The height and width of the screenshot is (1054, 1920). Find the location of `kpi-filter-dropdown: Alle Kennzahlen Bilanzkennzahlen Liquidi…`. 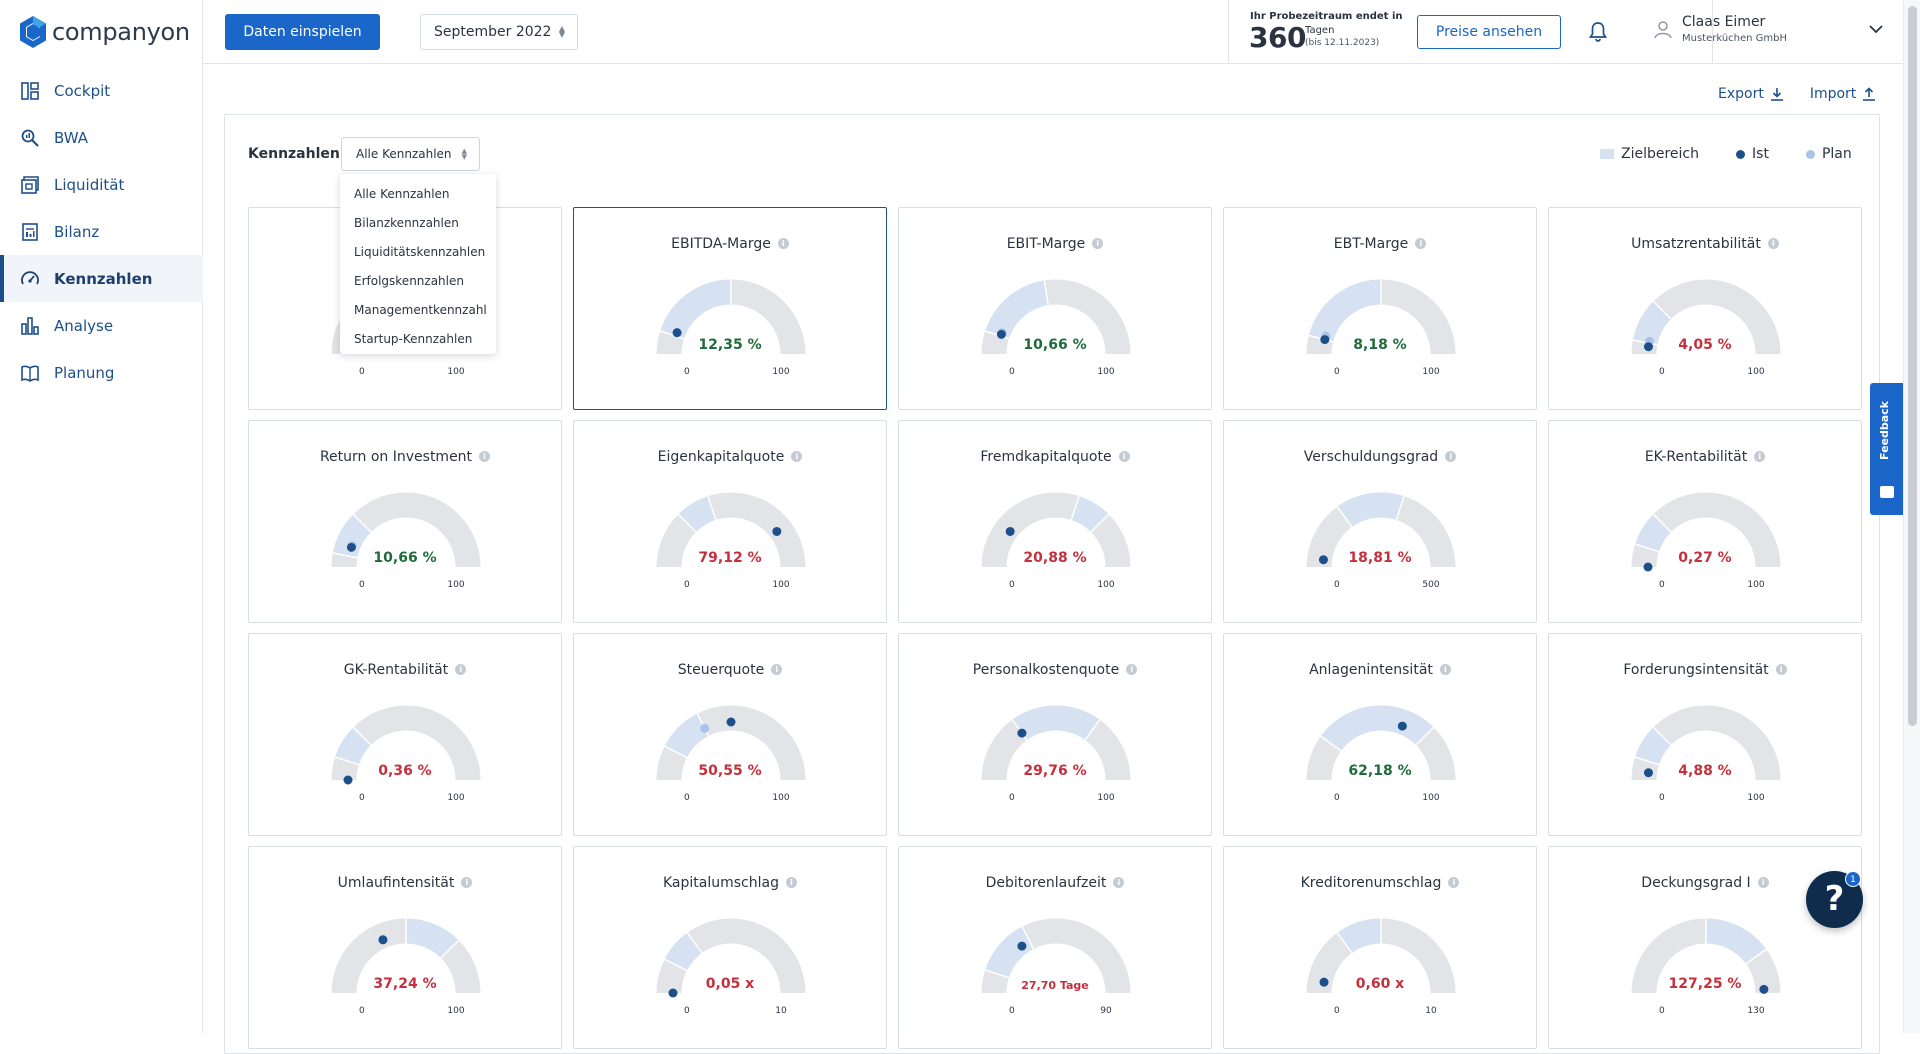

kpi-filter-dropdown: Alle Kennzahlen Bilanzkennzahlen Liquidi… is located at coordinates (418, 264).